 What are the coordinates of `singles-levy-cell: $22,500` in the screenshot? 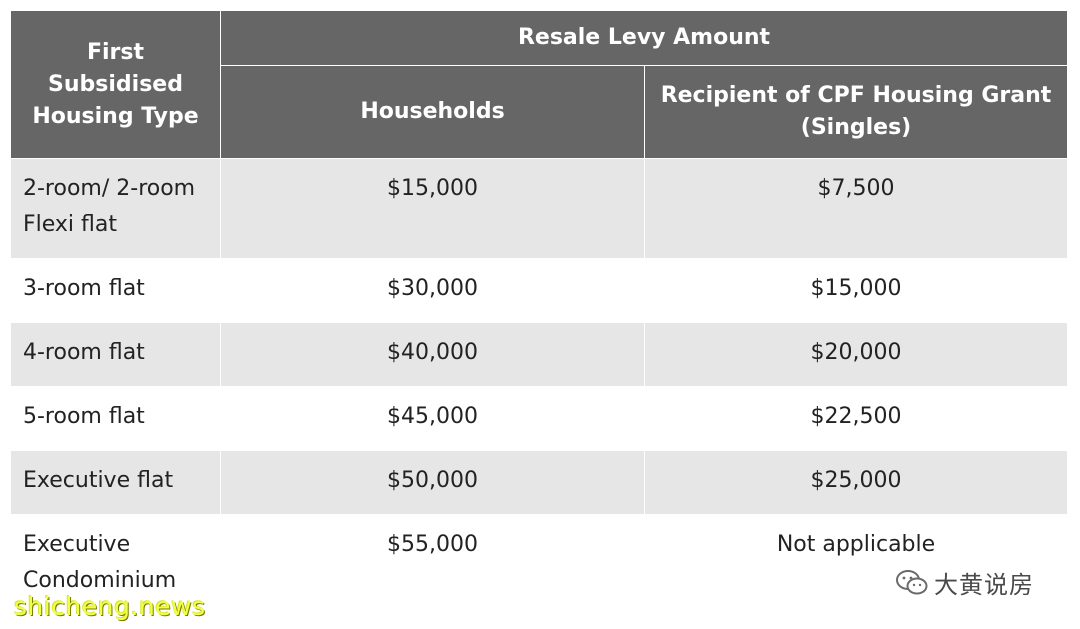 It's located at (856, 418).